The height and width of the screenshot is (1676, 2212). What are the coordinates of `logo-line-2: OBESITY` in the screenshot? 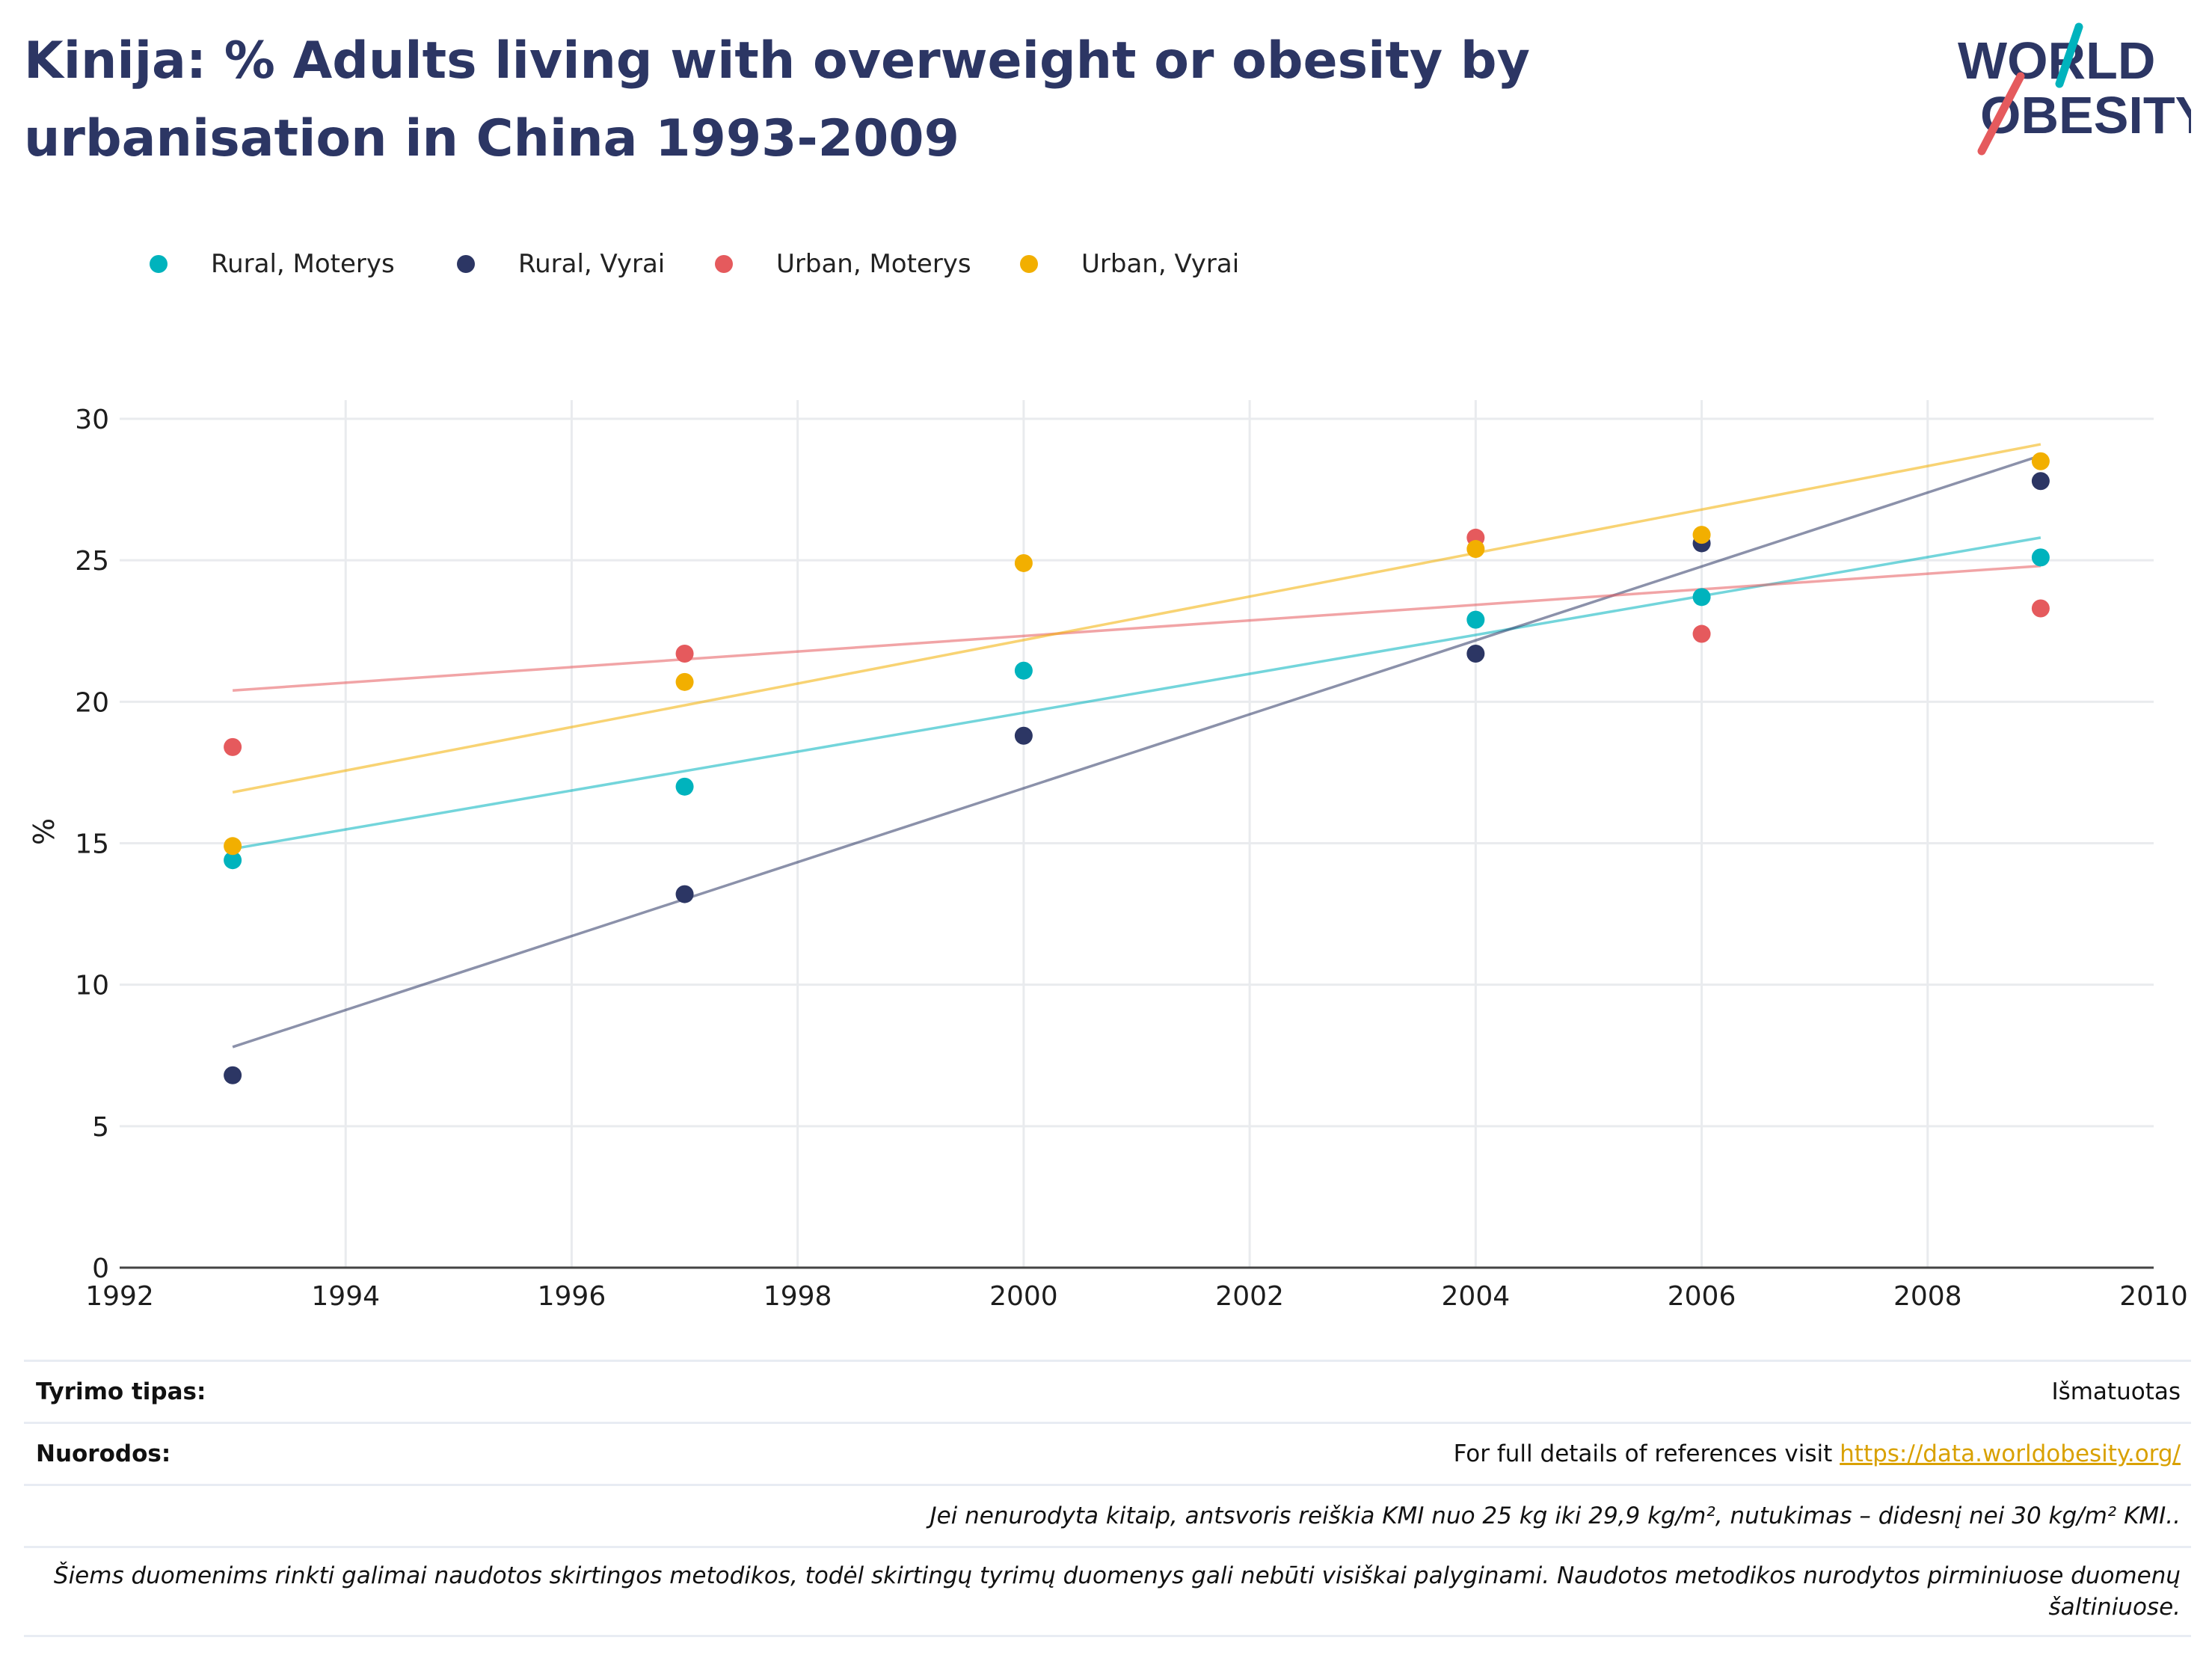 It's located at (2085, 115).